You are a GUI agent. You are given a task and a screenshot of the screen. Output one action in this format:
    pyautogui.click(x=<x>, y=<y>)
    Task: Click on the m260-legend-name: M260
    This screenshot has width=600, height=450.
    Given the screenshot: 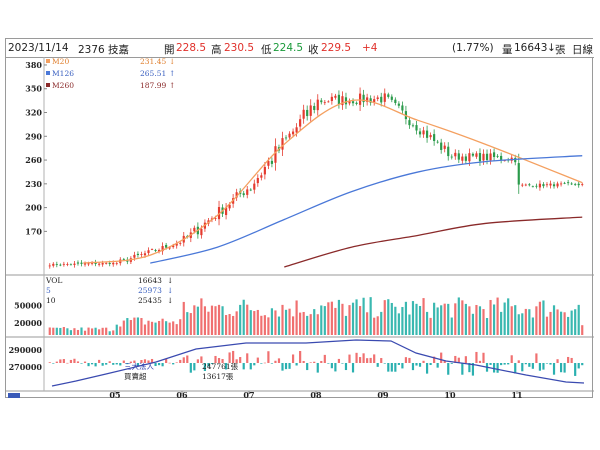 What is the action you would take?
    pyautogui.click(x=63, y=85)
    